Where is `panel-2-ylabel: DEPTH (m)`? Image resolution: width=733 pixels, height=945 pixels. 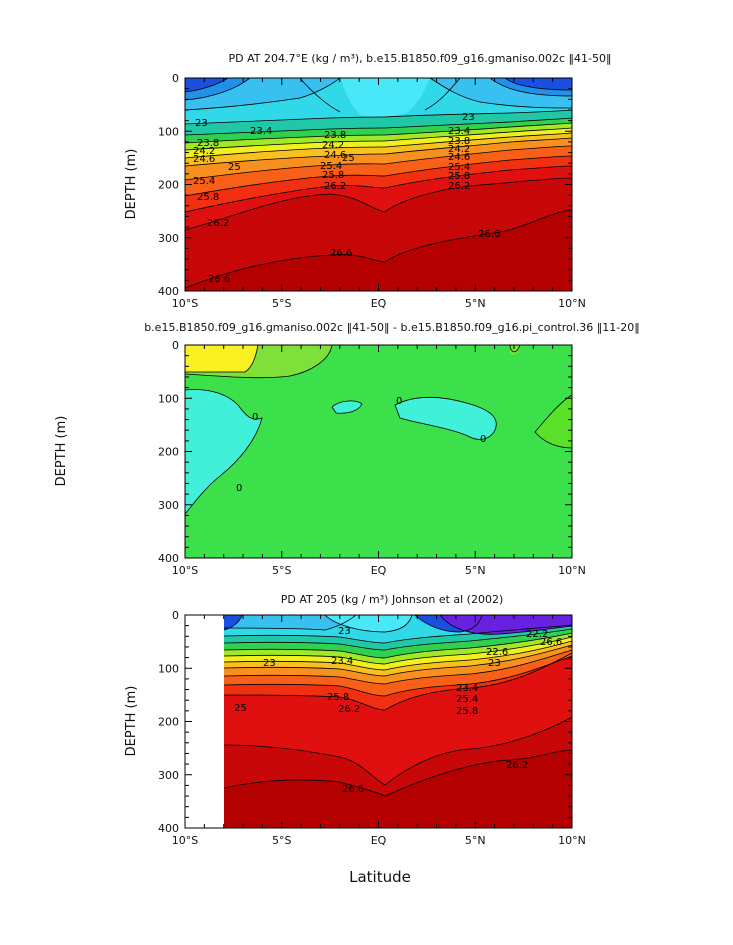
panel-2-ylabel: DEPTH (m) is located at coordinates (61, 451).